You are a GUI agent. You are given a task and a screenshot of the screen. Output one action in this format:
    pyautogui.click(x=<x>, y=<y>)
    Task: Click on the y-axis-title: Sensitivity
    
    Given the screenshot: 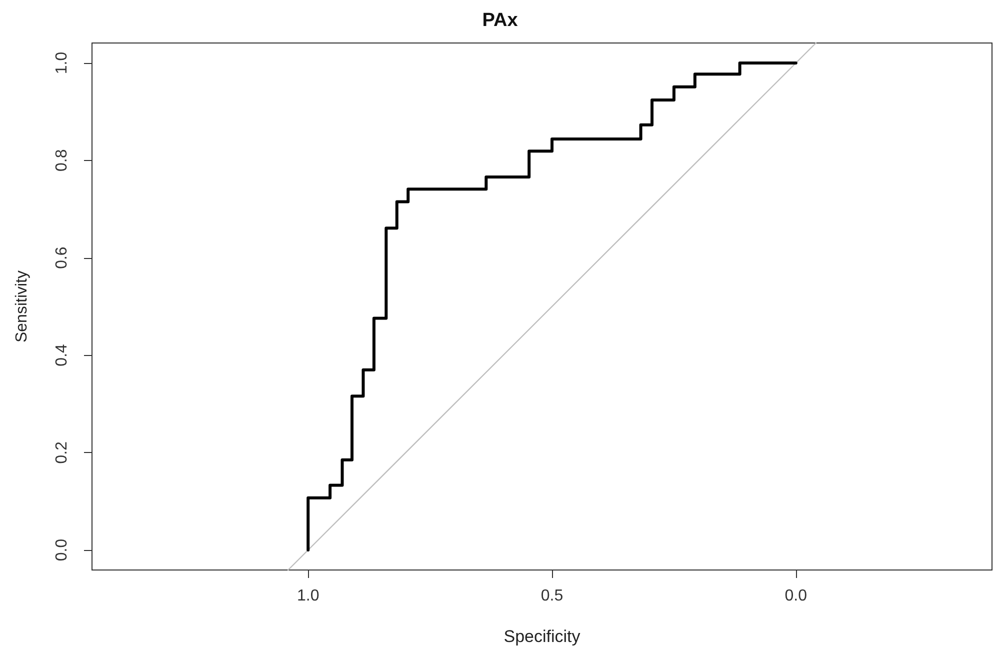 What is the action you would take?
    pyautogui.click(x=22, y=306)
    